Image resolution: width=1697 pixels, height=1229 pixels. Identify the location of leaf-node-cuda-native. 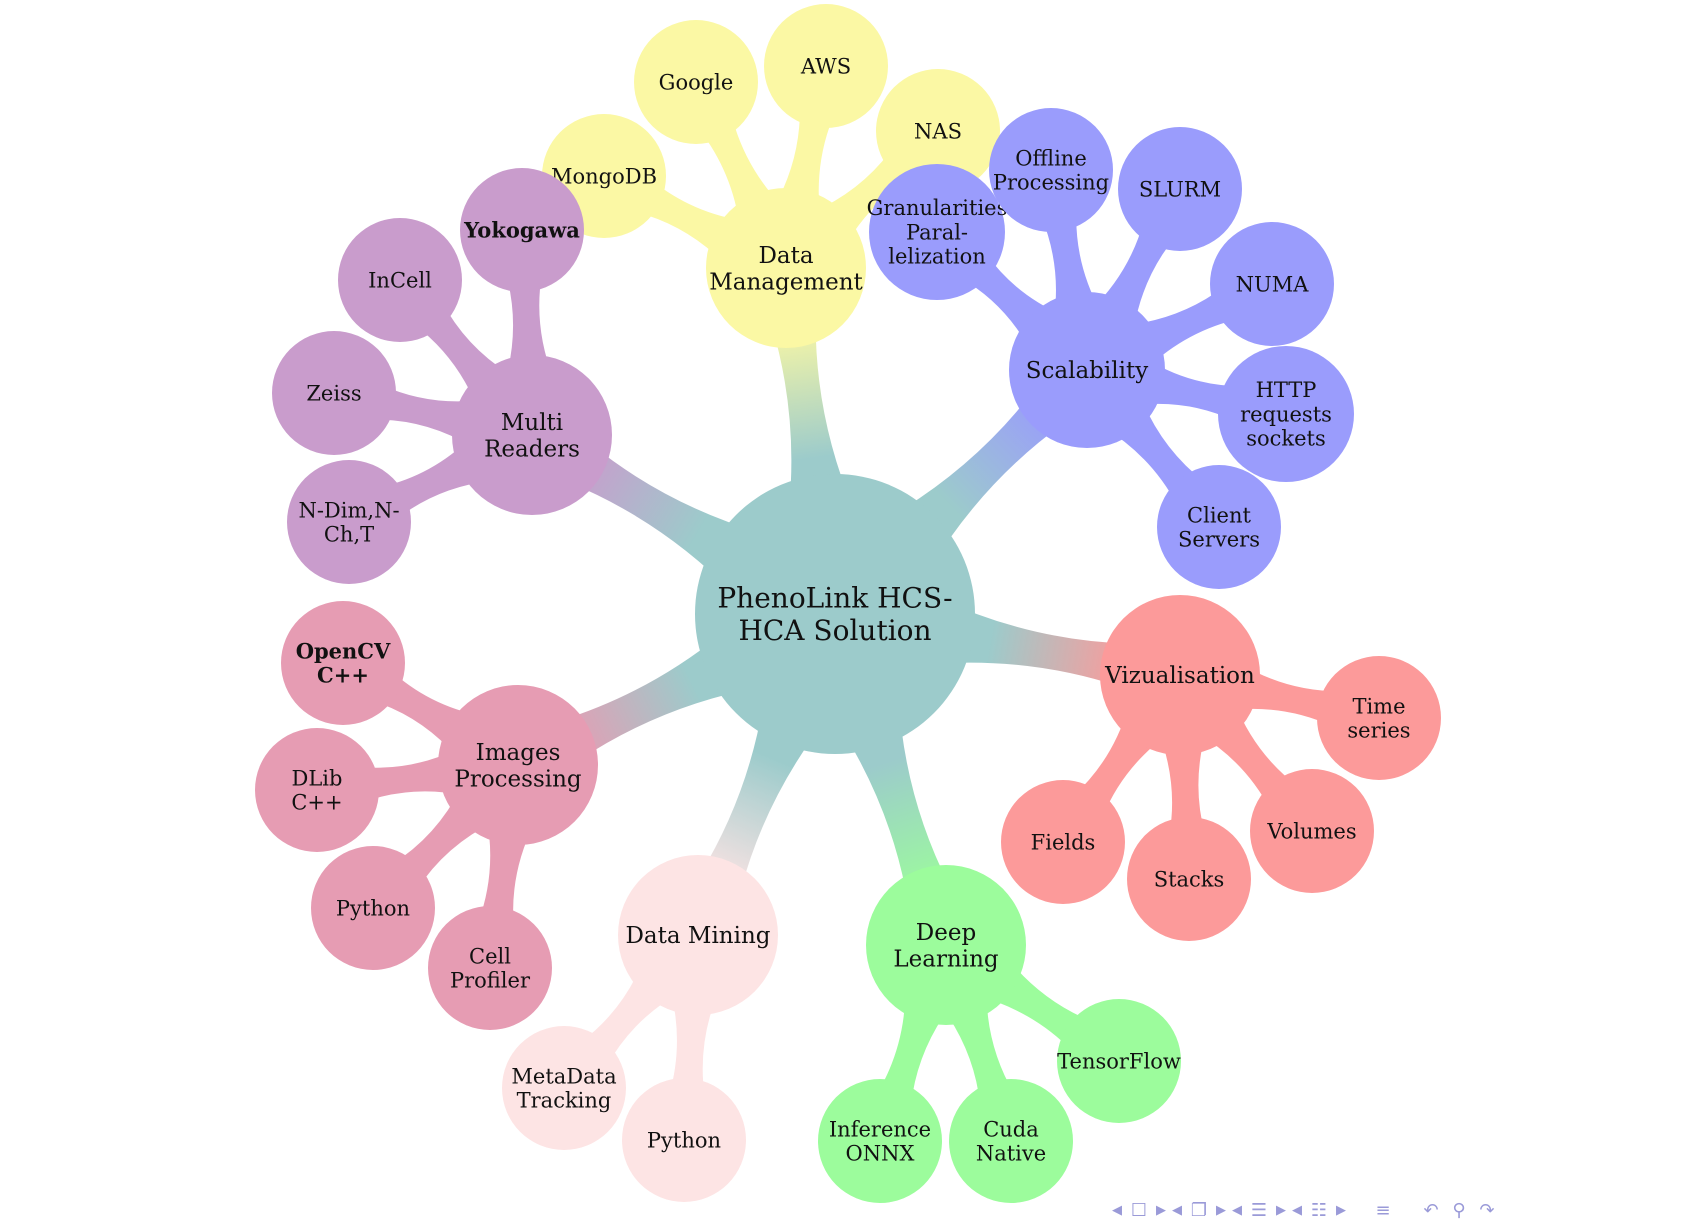
(1011, 1141).